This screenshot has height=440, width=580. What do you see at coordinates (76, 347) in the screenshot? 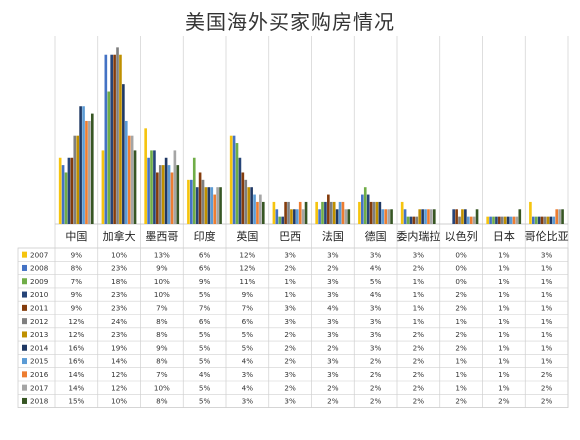
I see `data-label: 16%` at bounding box center [76, 347].